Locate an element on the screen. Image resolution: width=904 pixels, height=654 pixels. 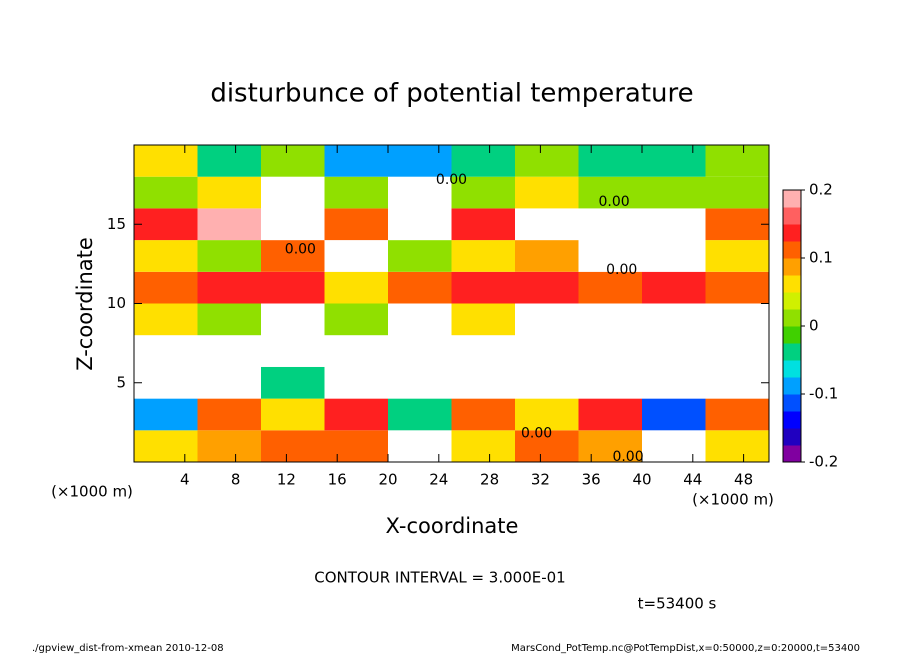
x-tick-label: 24 is located at coordinates (438, 480).